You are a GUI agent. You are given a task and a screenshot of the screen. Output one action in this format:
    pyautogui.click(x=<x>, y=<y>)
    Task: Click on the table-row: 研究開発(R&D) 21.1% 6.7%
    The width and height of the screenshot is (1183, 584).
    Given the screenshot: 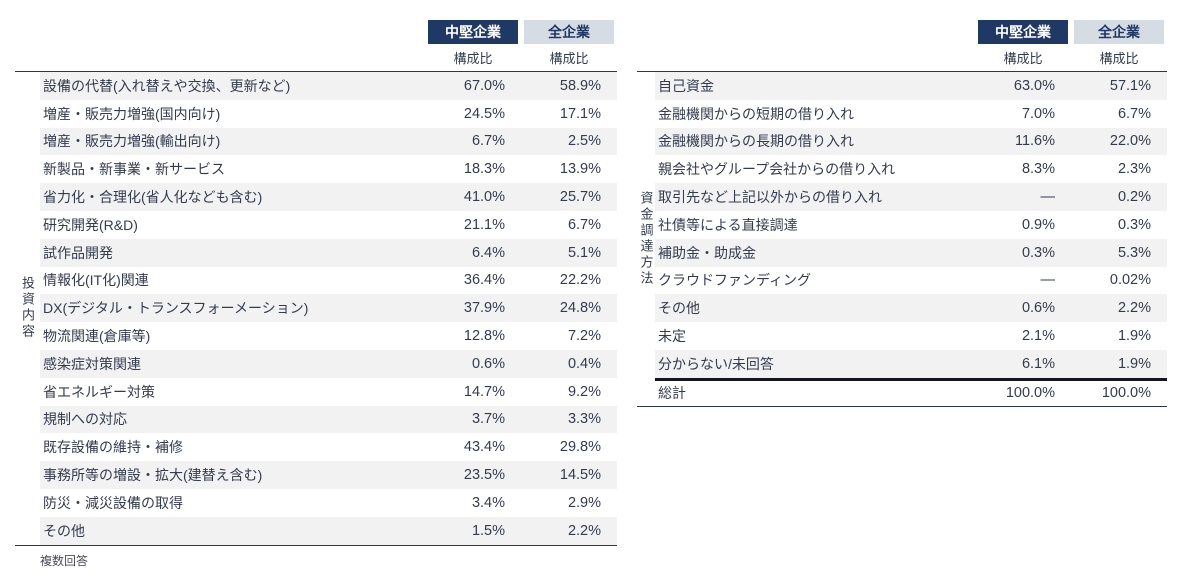 What is the action you would take?
    pyautogui.click(x=328, y=224)
    